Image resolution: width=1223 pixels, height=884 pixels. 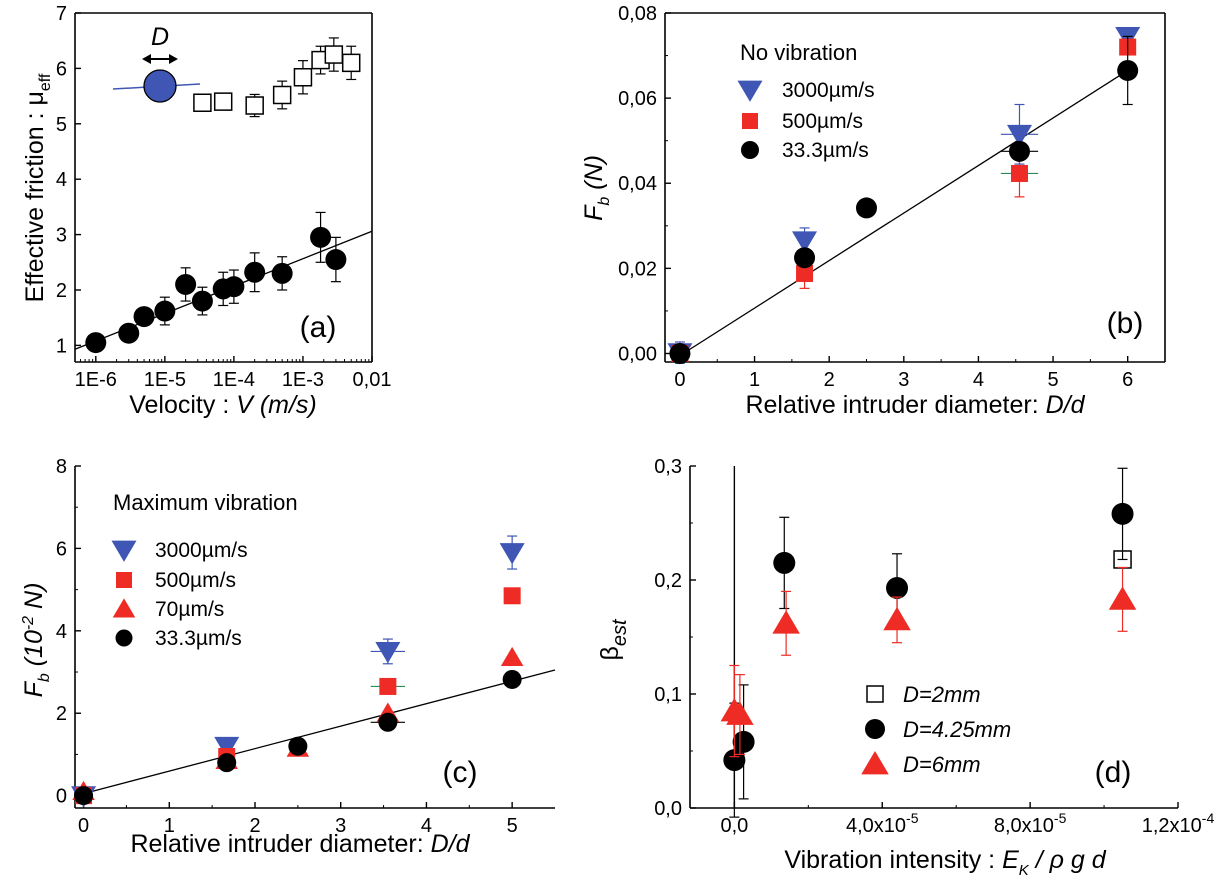 What do you see at coordinates (512, 826) in the screenshot?
I see `x-tick-label: 5` at bounding box center [512, 826].